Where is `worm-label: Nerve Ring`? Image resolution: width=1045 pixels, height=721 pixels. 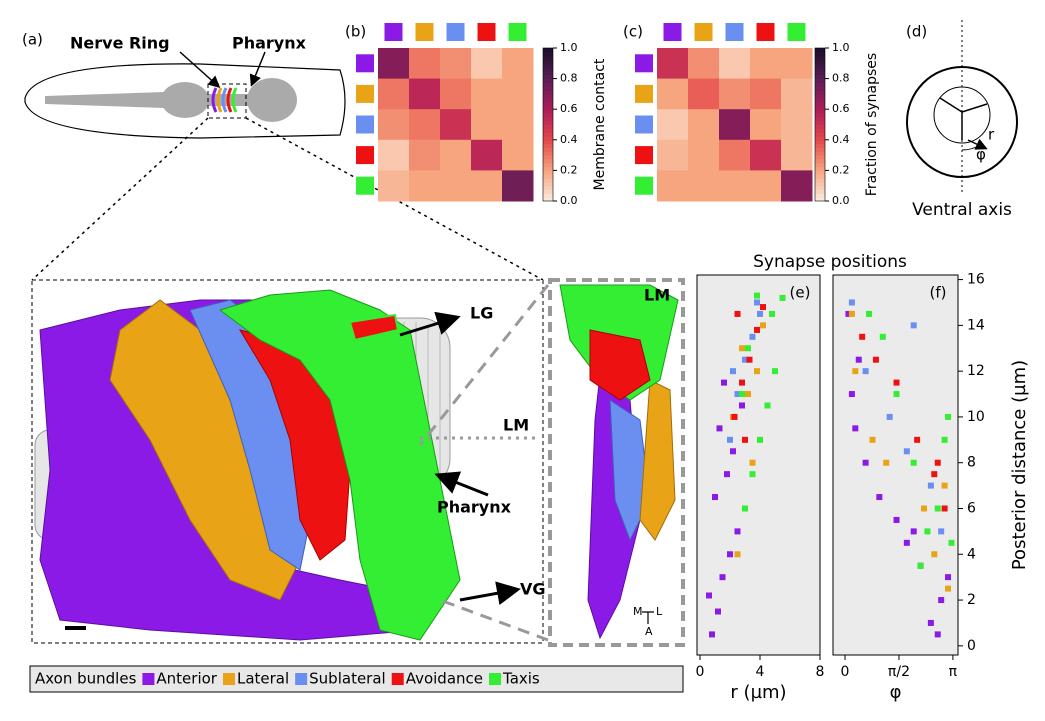
worm-label: Nerve Ring is located at coordinates (120, 43).